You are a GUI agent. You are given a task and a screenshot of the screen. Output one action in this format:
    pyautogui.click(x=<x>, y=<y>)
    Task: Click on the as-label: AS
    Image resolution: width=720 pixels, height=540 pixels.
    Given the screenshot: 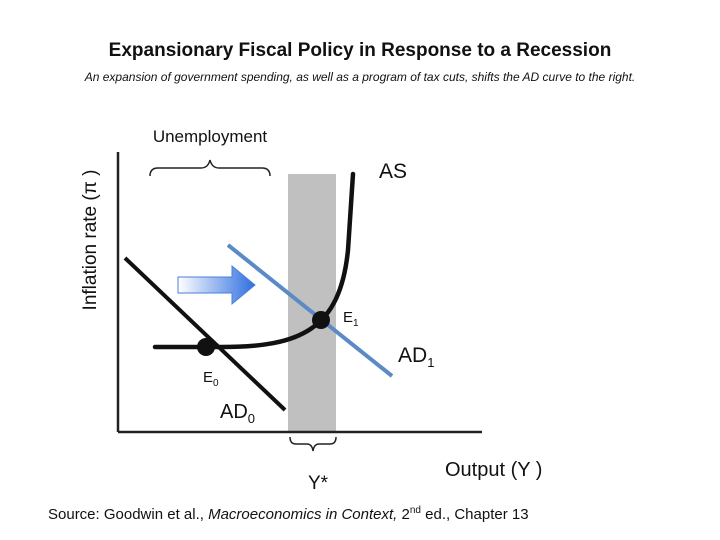 What is the action you would take?
    pyautogui.click(x=393, y=171)
    